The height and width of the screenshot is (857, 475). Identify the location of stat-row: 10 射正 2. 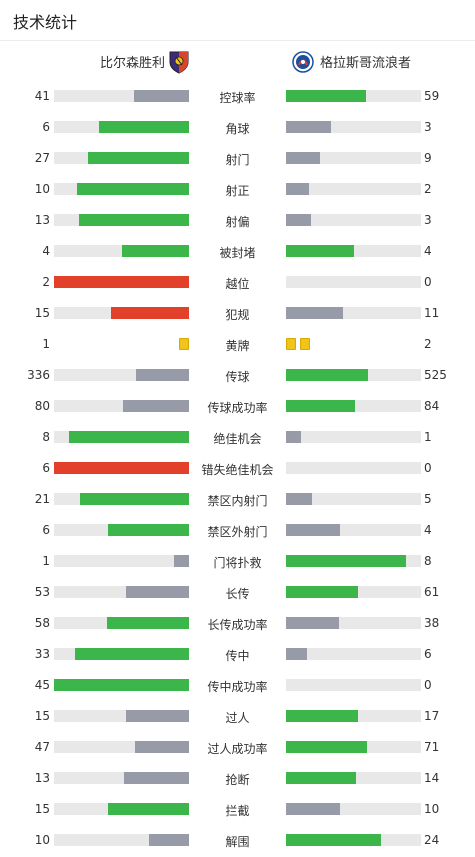
(237, 189).